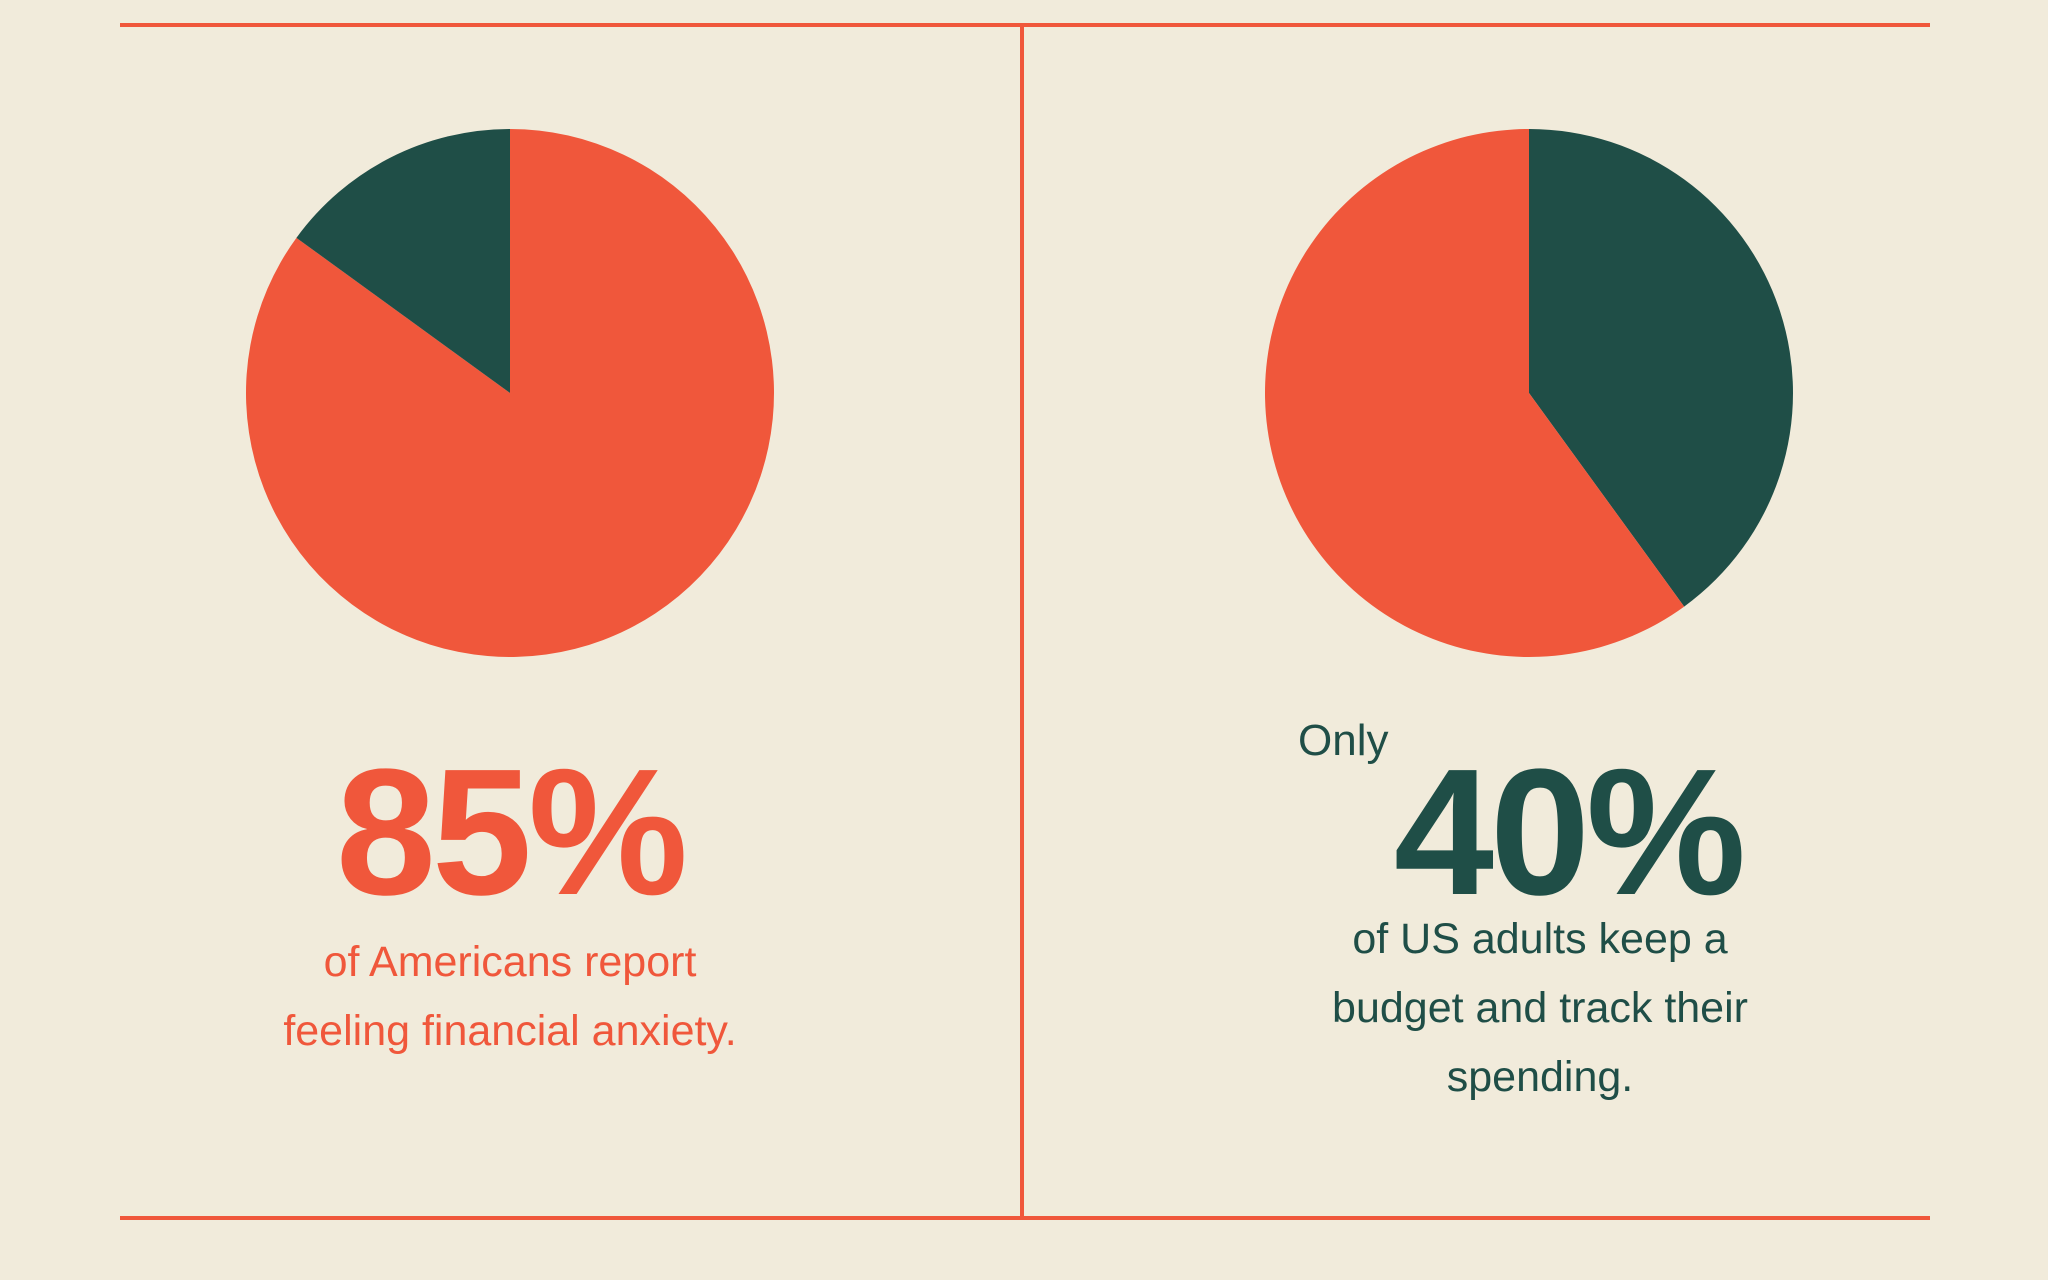 The image size is (2048, 1280). I want to click on caption-line: budget and track their, so click(1540, 1008).